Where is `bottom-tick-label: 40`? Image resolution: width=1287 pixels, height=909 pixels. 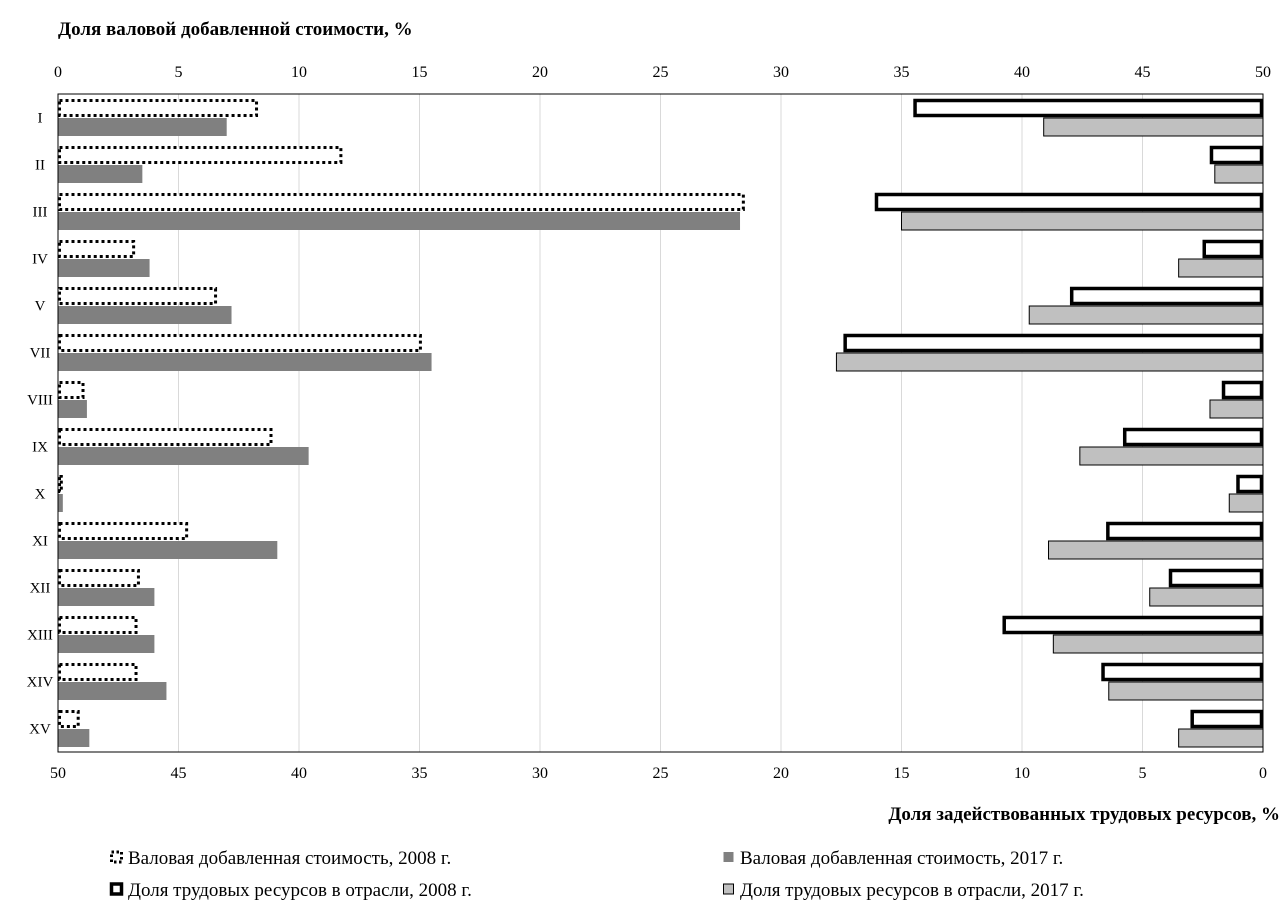 bottom-tick-label: 40 is located at coordinates (299, 773).